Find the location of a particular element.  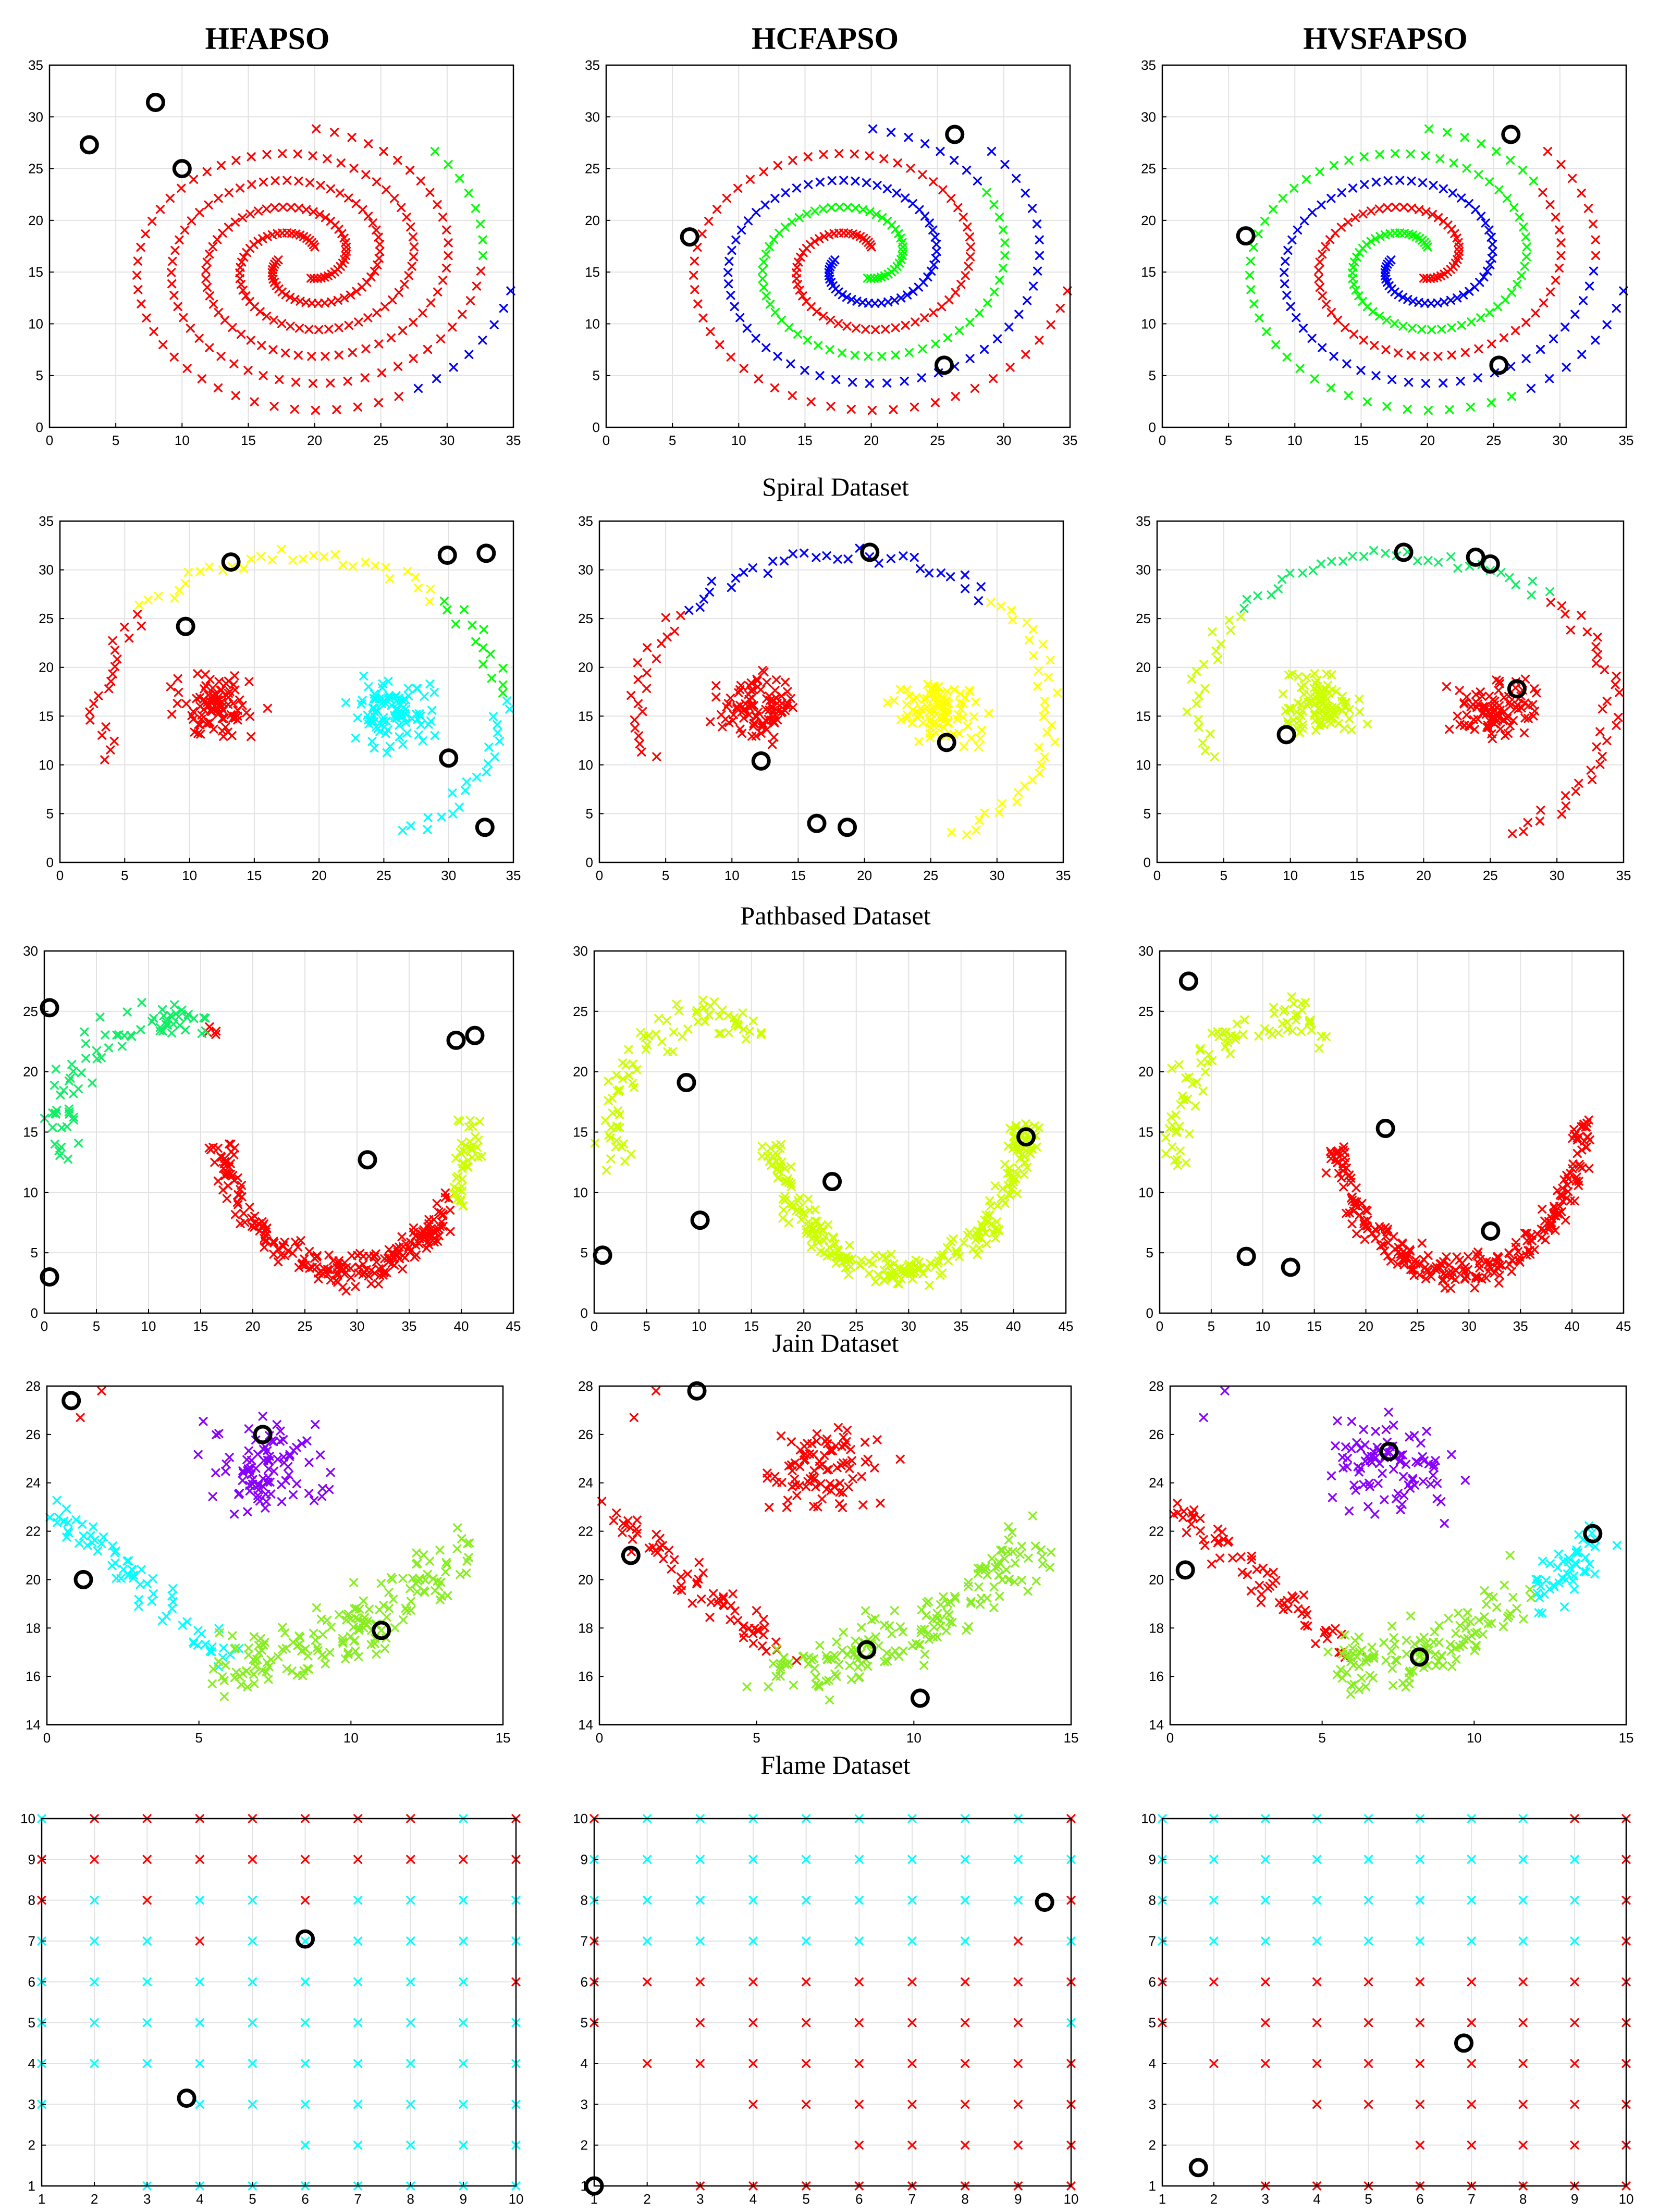

x-tick-label: 25 is located at coordinates (1493, 440).